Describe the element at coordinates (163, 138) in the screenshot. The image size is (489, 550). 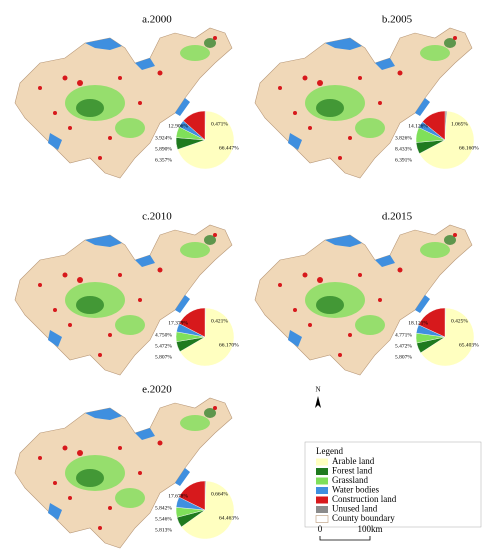
I see `pie-label: 3.924%` at that location.